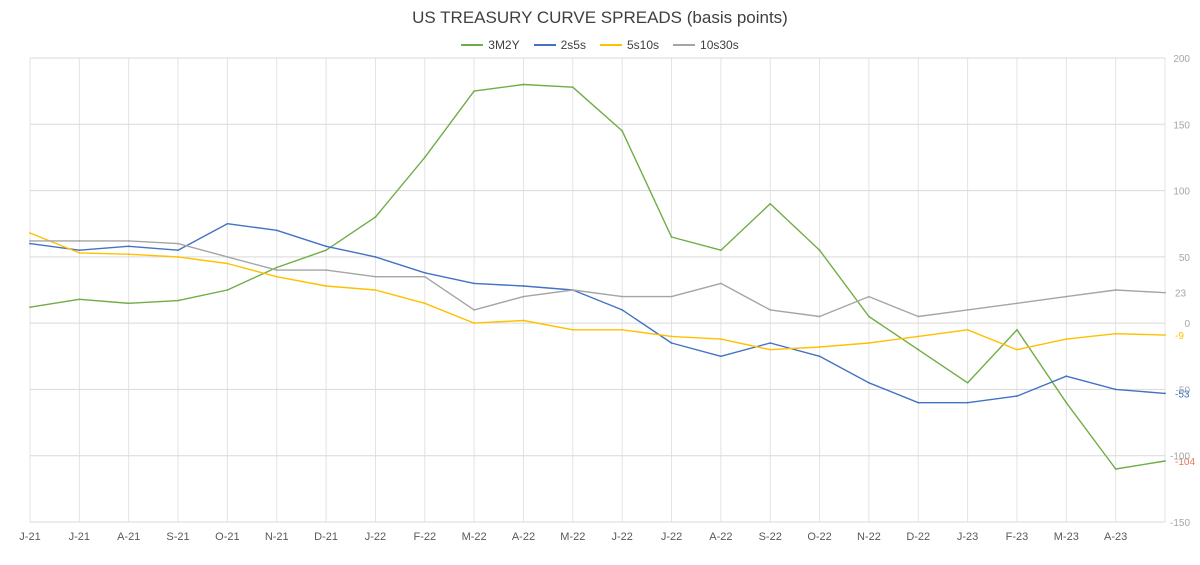  What do you see at coordinates (869, 537) in the screenshot?
I see `x-tick-label: N-22` at bounding box center [869, 537].